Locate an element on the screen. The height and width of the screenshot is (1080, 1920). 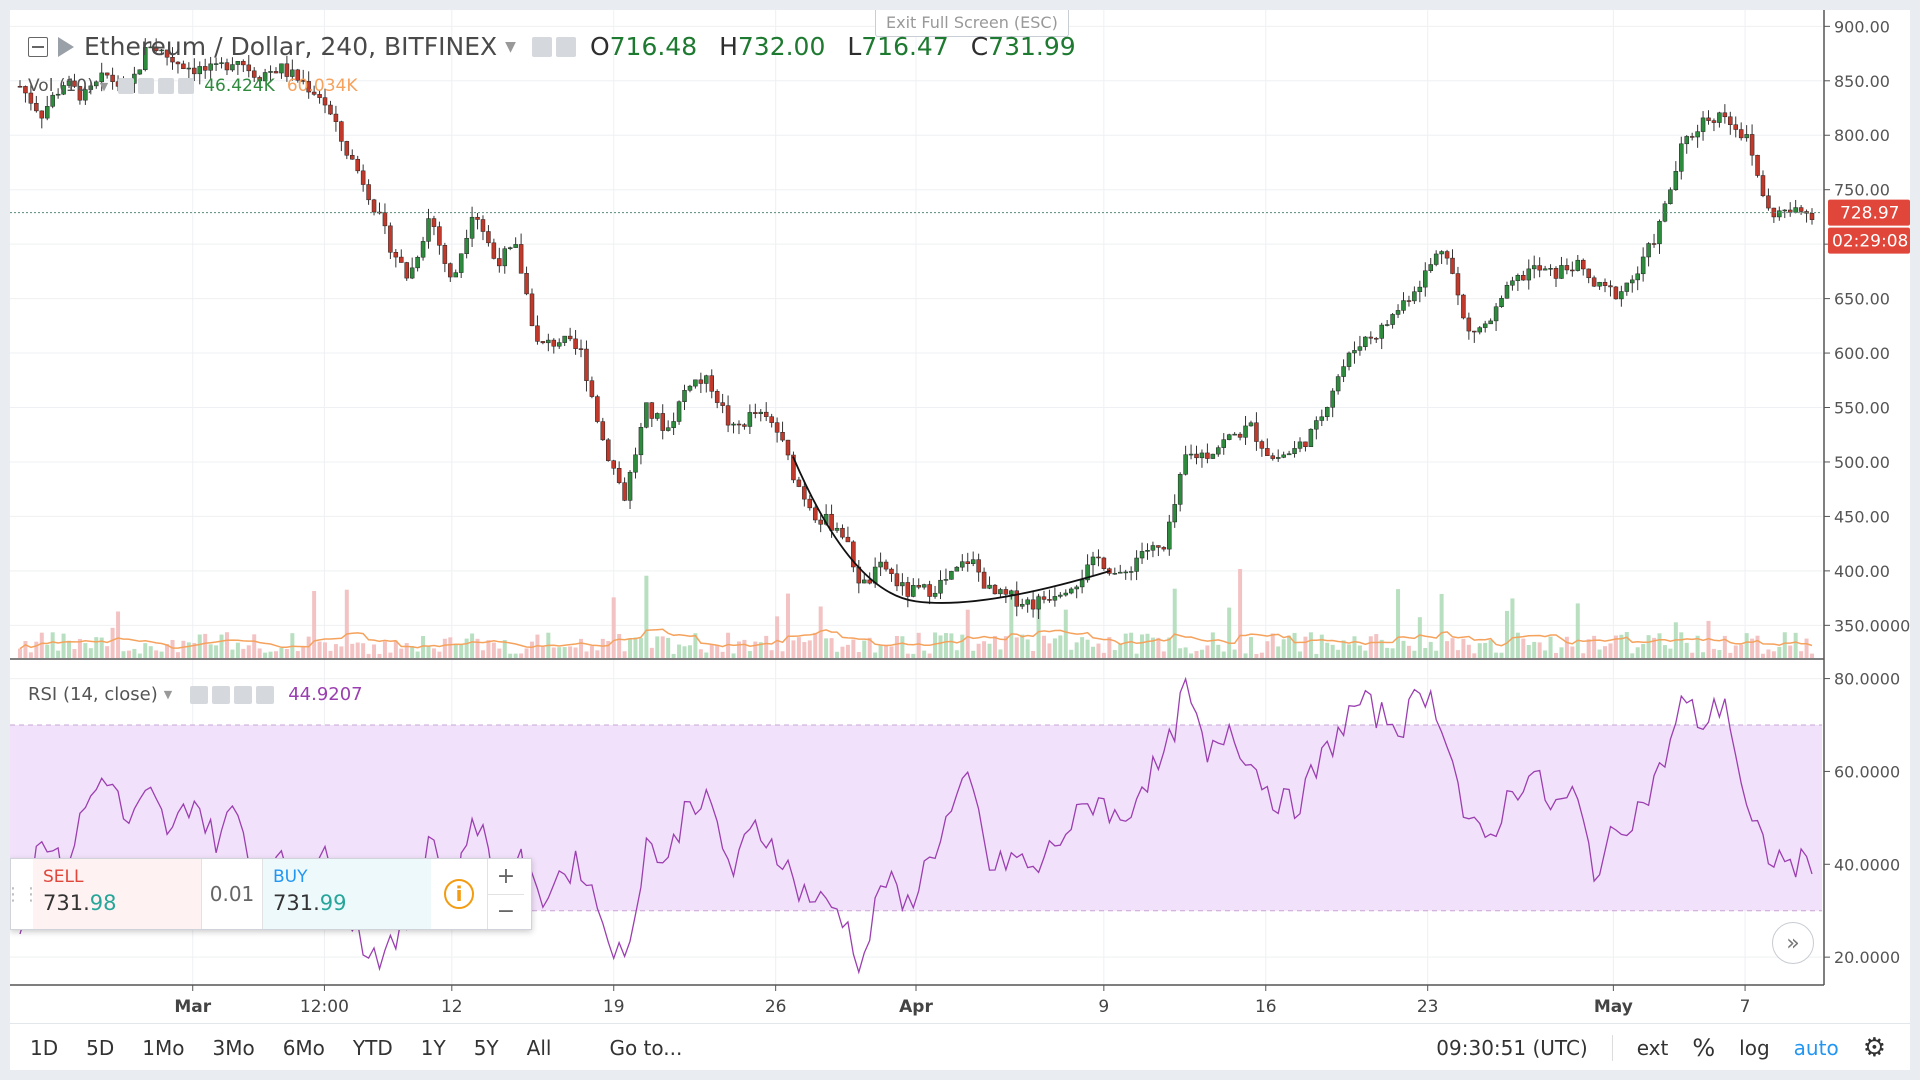
range-5y: 5Y is located at coordinates (486, 1047).